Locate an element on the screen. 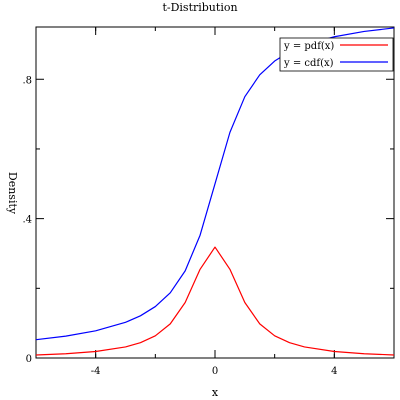 This screenshot has width=400, height=400. x-tick-label: -4 is located at coordinates (96, 371).